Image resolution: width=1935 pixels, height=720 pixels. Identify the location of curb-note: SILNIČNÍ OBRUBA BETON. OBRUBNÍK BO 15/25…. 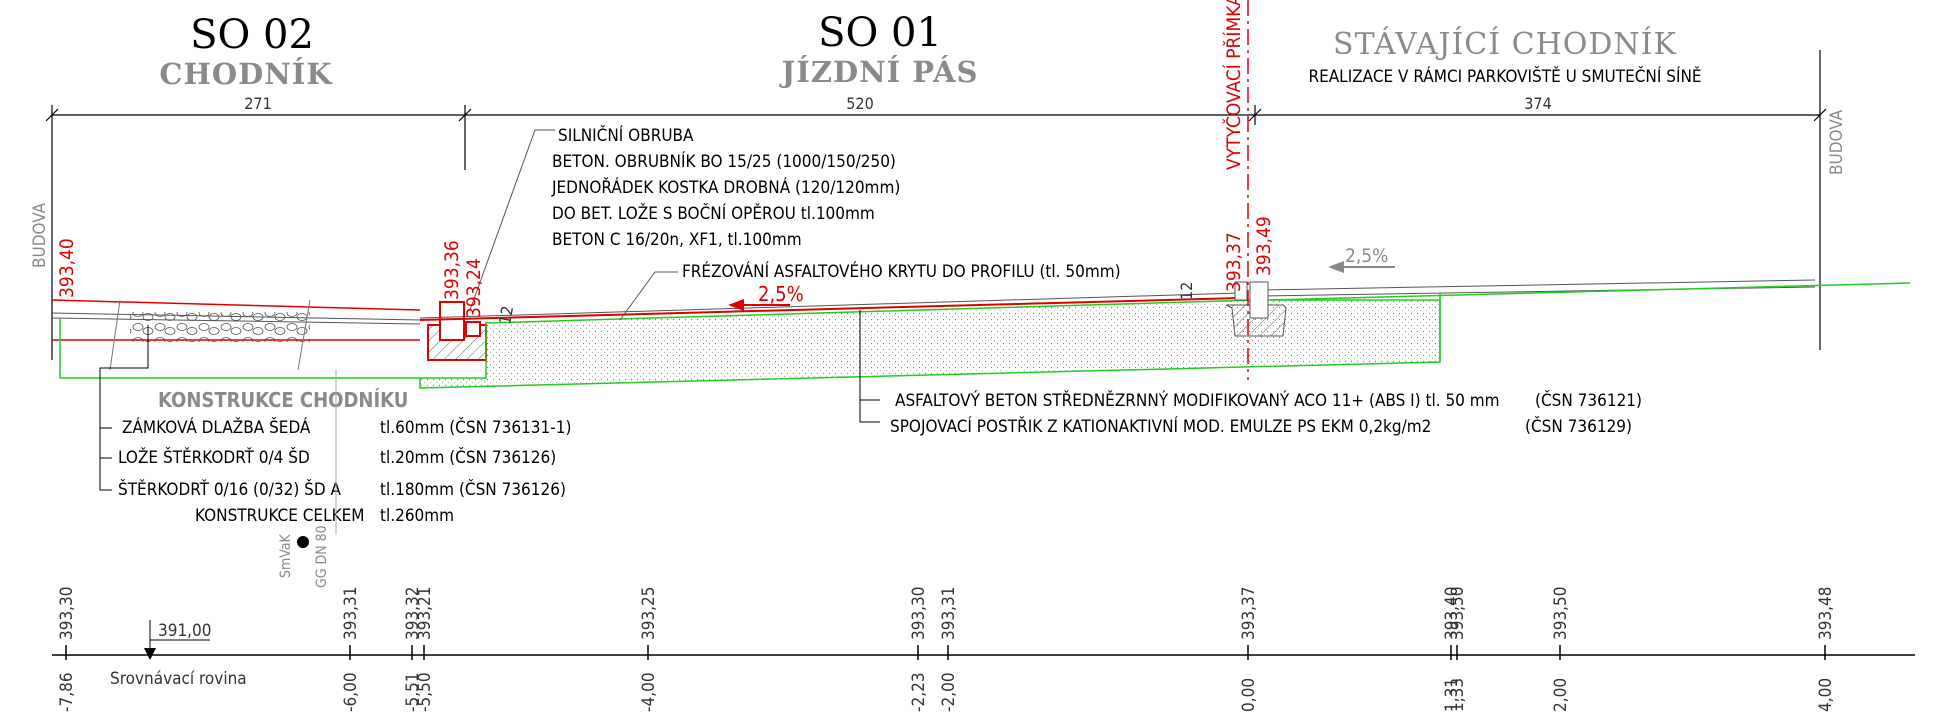
(725, 187).